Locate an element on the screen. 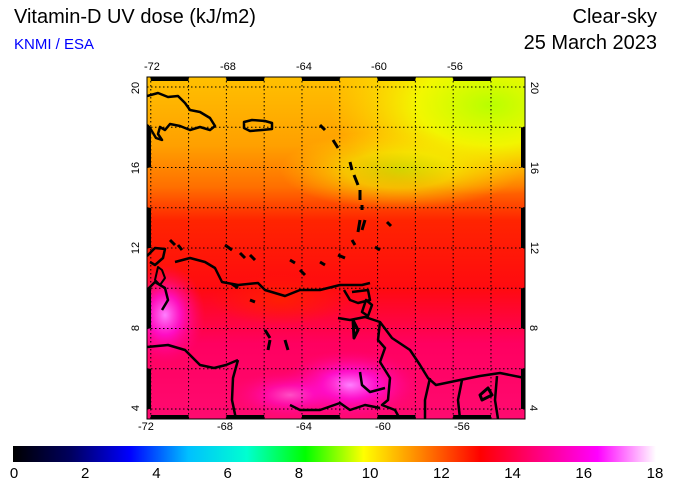 Image resolution: width=675 pixels, height=490 pixels. lat-tick-left: 20 is located at coordinates (136, 88).